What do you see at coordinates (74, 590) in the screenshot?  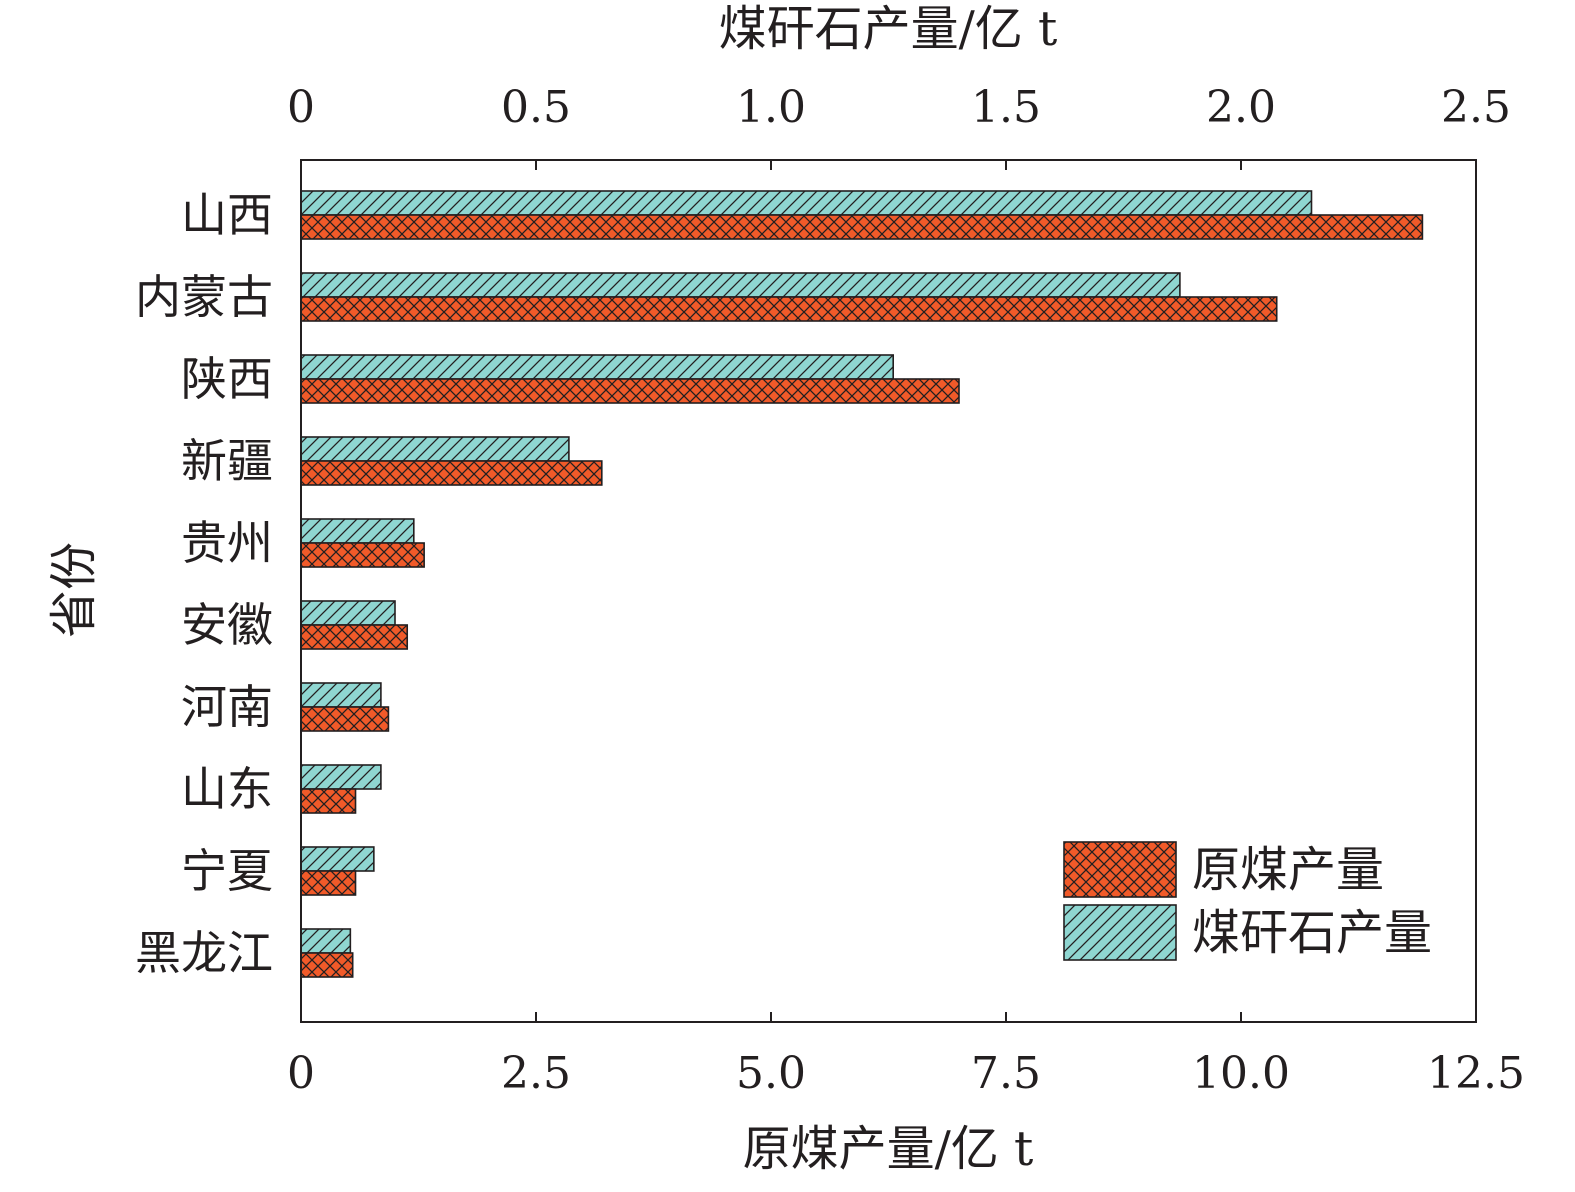 I see `y-axis-title: 省份` at bounding box center [74, 590].